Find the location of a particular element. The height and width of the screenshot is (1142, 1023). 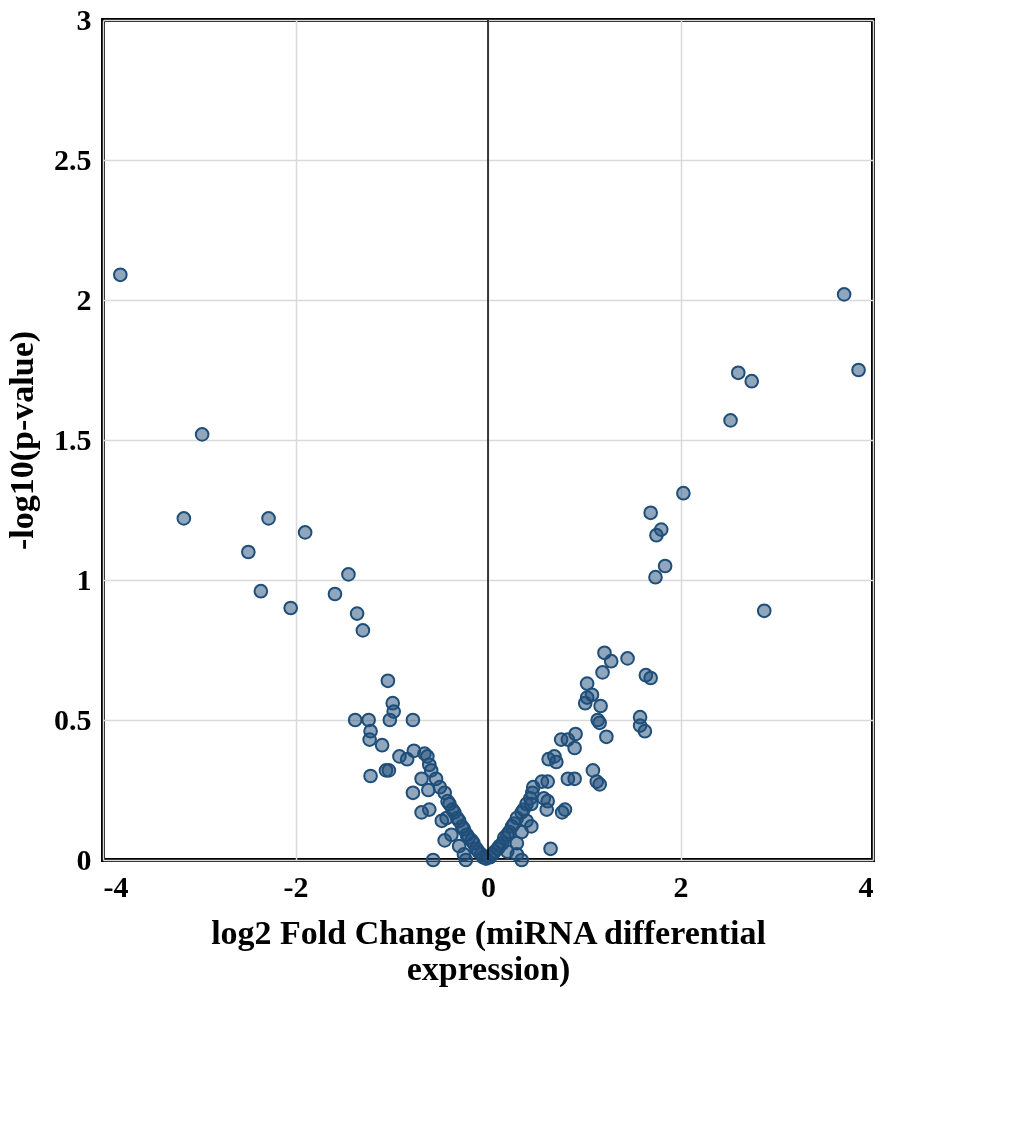

x-tick-label: 0 is located at coordinates (488, 886).